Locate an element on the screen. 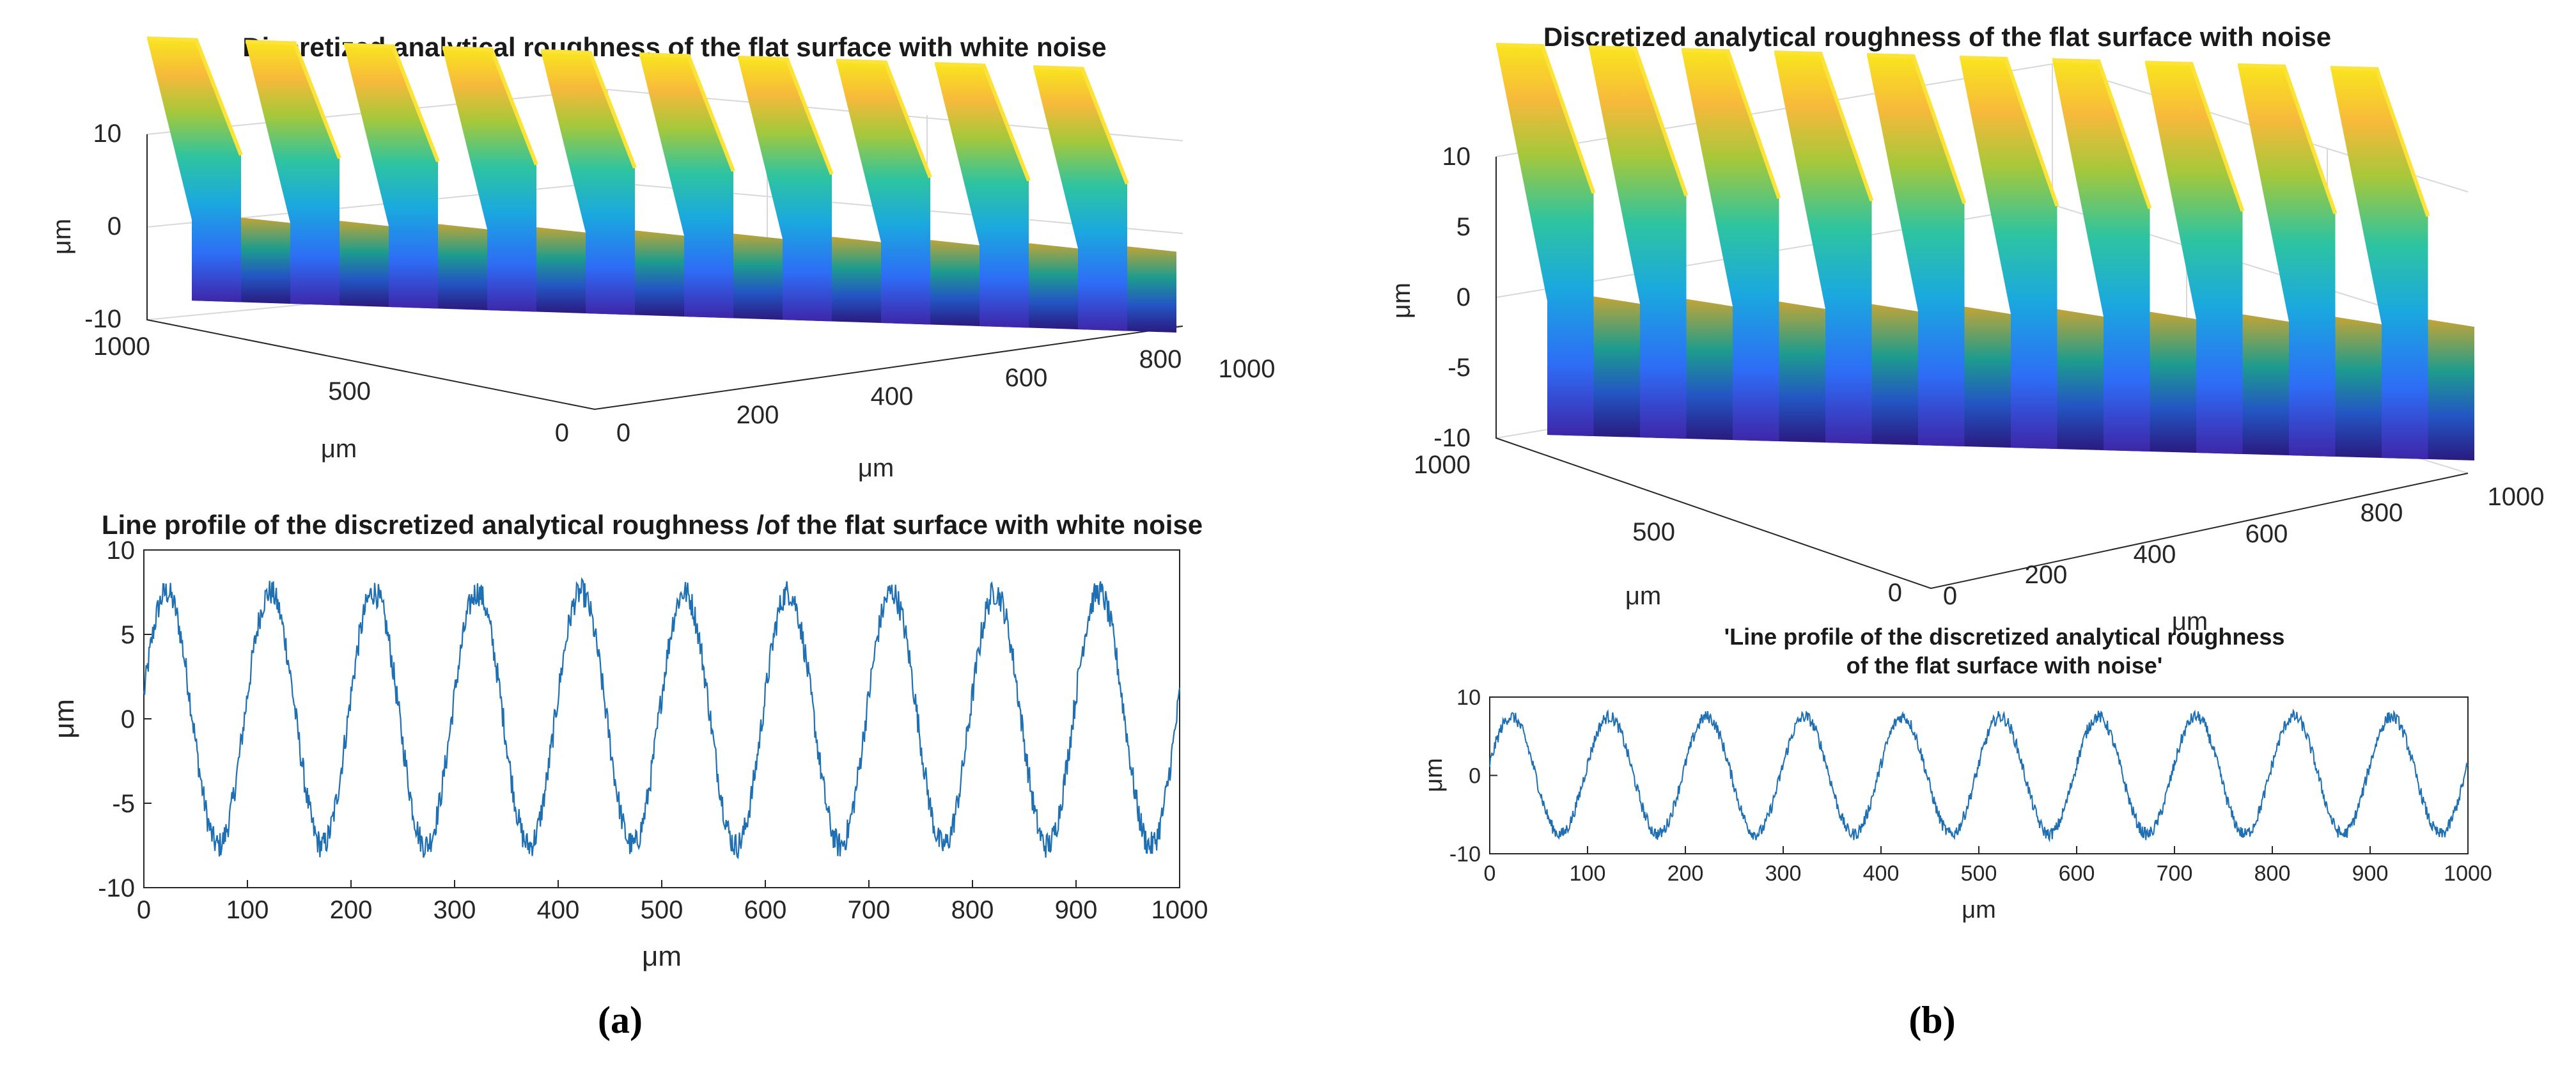 This screenshot has width=2576, height=1068. z-axis-label: μm is located at coordinates (1401, 300).